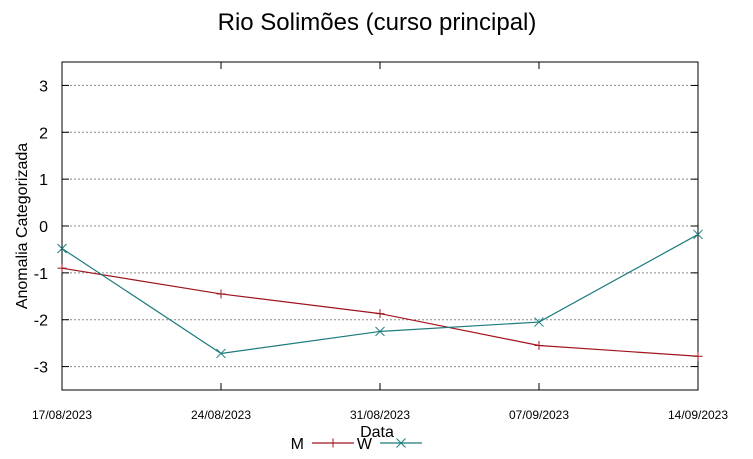 This screenshot has width=753, height=459. I want to click on x-tick-label: 24/08/2023, so click(221, 415).